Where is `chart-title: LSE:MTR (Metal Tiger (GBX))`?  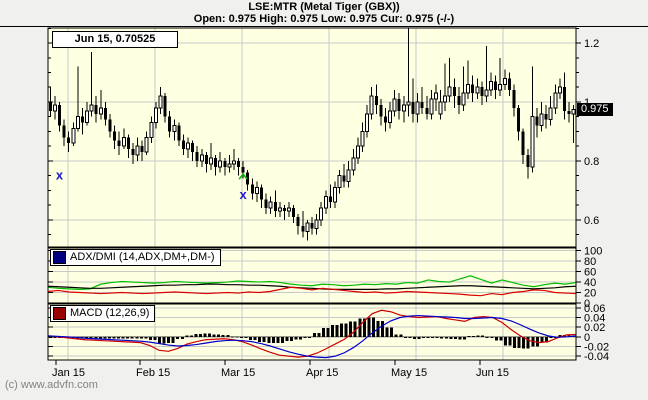 chart-title: LSE:MTR (Metal Tiger (GBX)) is located at coordinates (324, 7).